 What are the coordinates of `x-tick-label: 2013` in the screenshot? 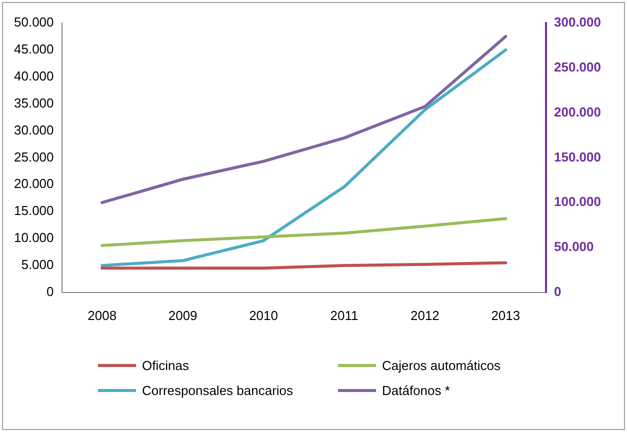 It's located at (505, 315).